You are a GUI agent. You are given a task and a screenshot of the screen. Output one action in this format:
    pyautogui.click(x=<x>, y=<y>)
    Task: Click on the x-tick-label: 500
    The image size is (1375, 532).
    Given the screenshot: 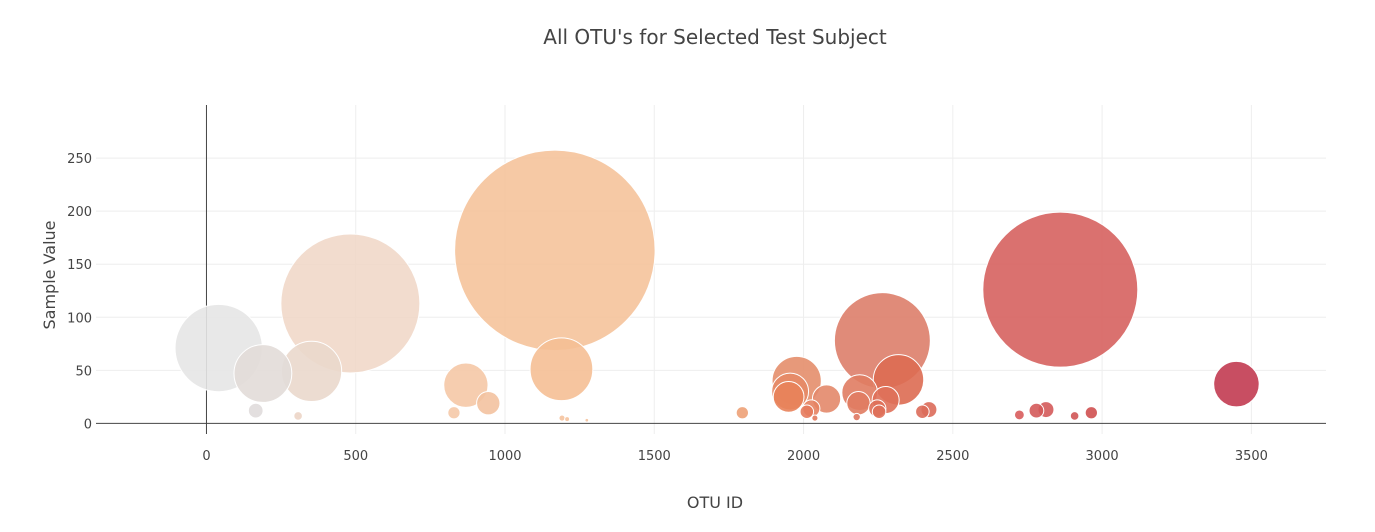 What is the action you would take?
    pyautogui.click(x=355, y=456)
    